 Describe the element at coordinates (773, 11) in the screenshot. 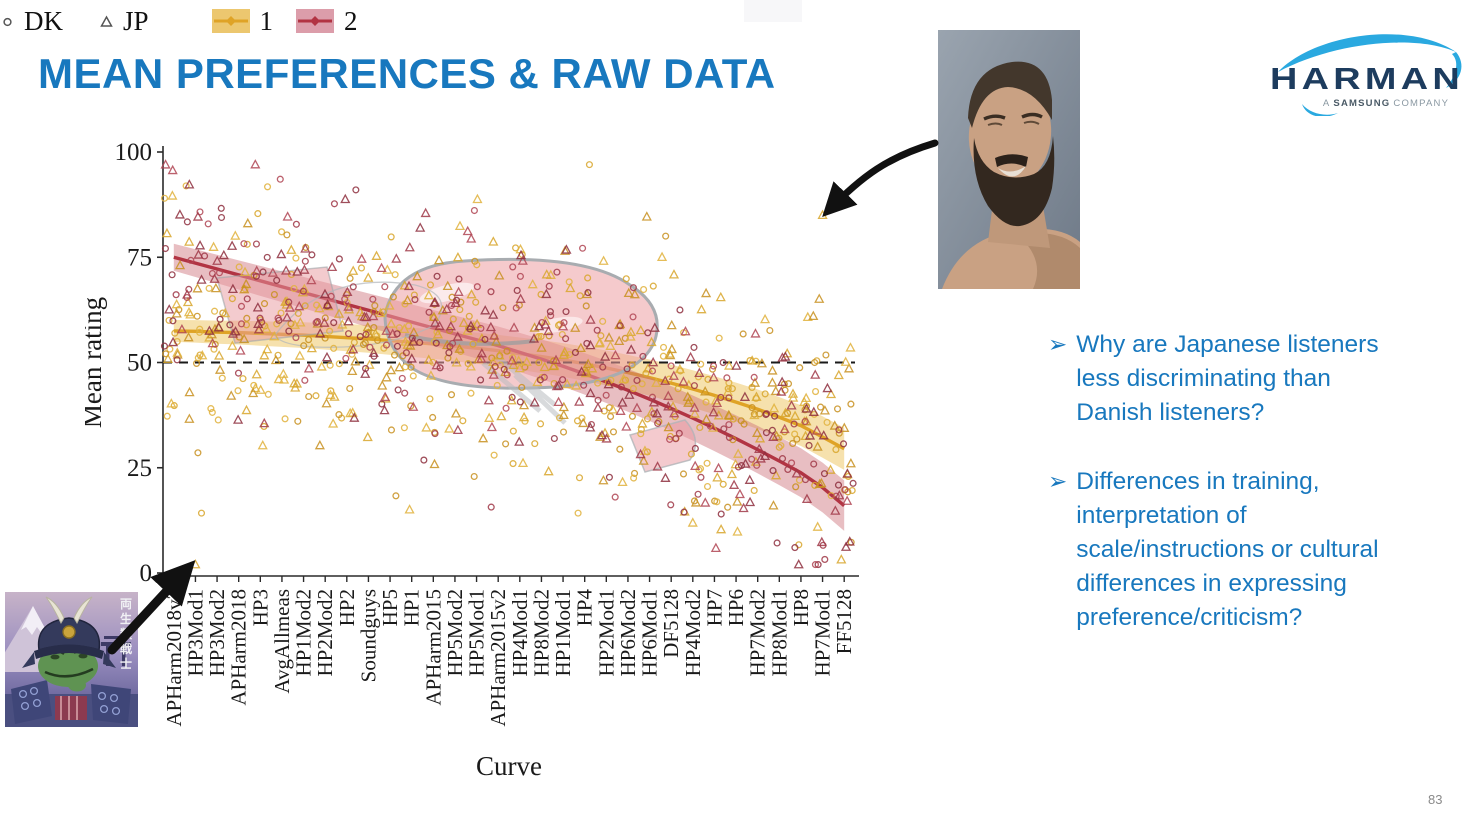

I see `top-edge-artifact` at that location.